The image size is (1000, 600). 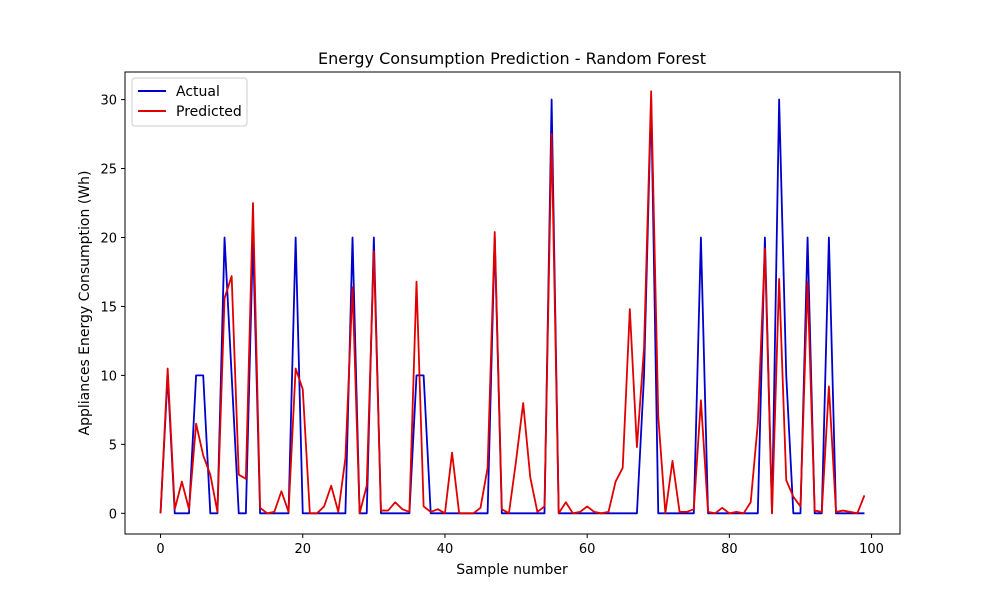 What do you see at coordinates (198, 92) in the screenshot?
I see `legend-label-actual: Actual` at bounding box center [198, 92].